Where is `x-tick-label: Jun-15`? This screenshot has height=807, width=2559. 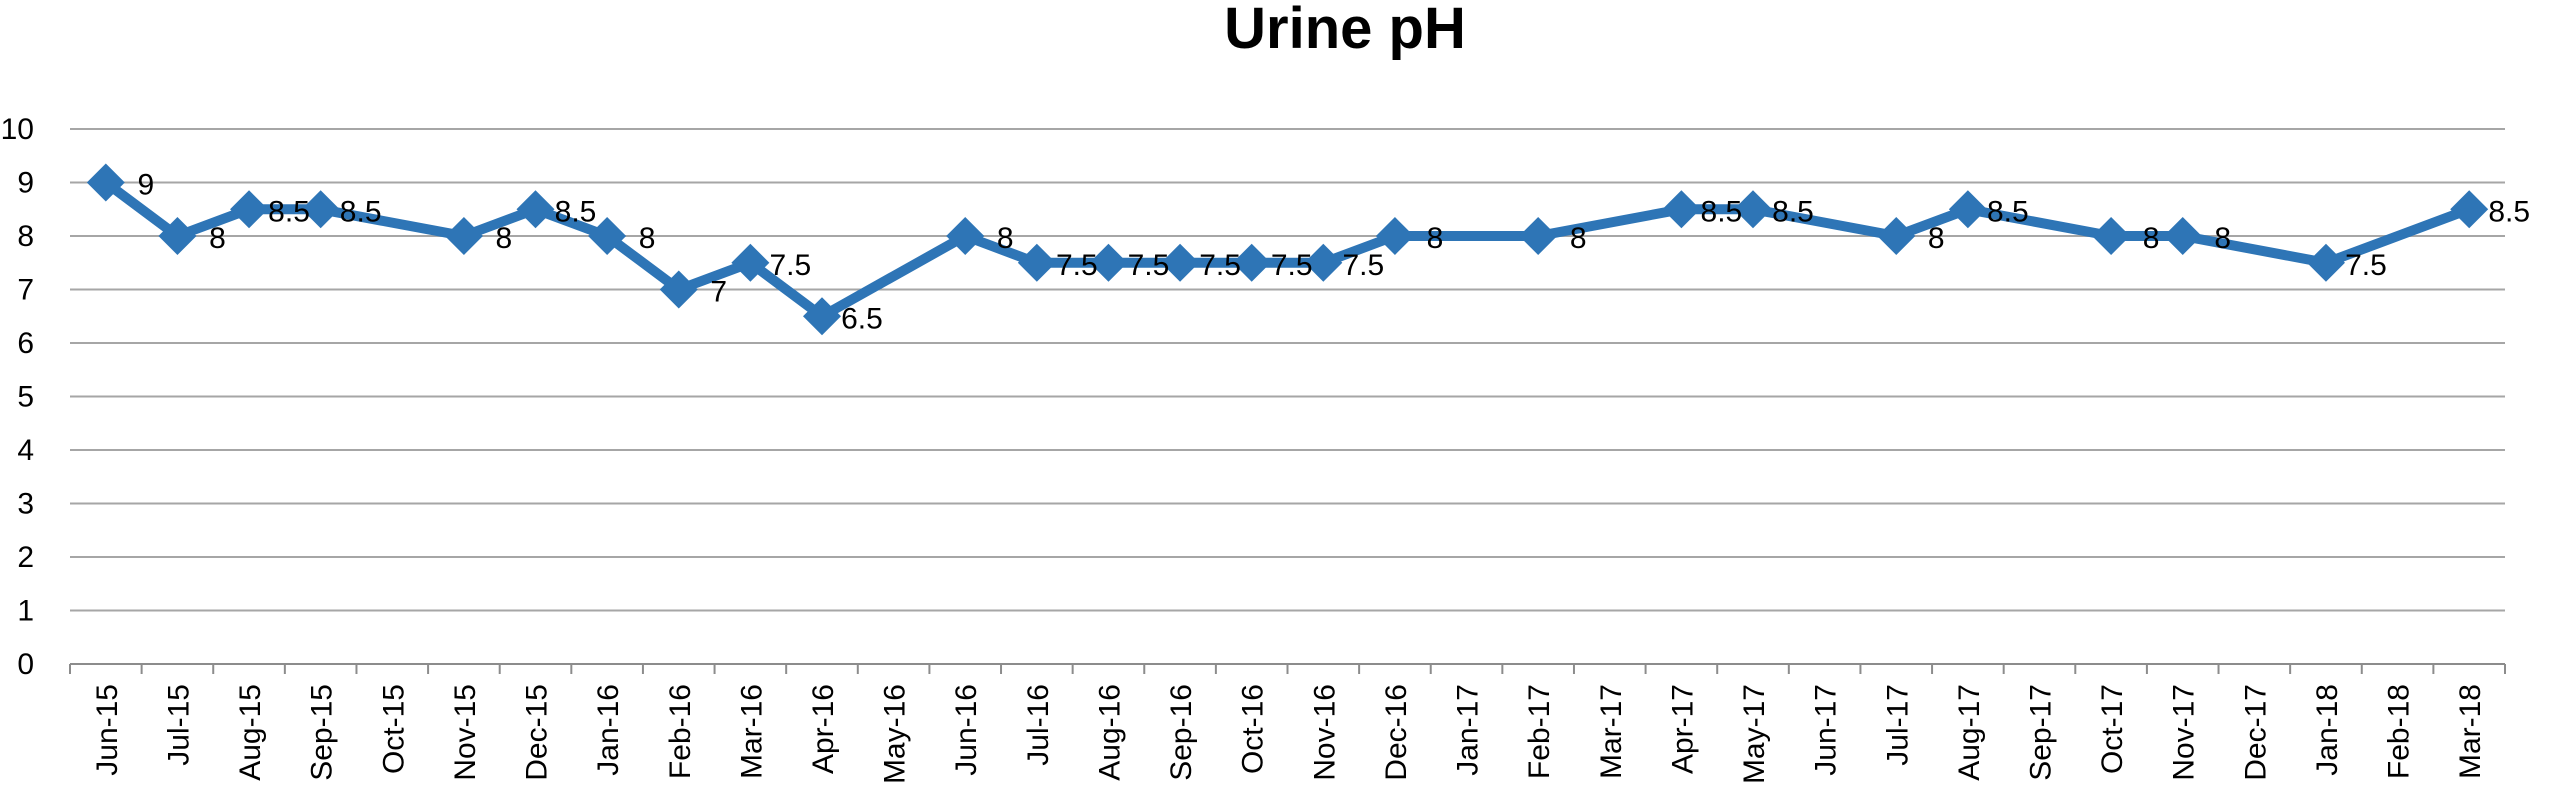 x-tick-label: Jun-15 is located at coordinates (107, 730).